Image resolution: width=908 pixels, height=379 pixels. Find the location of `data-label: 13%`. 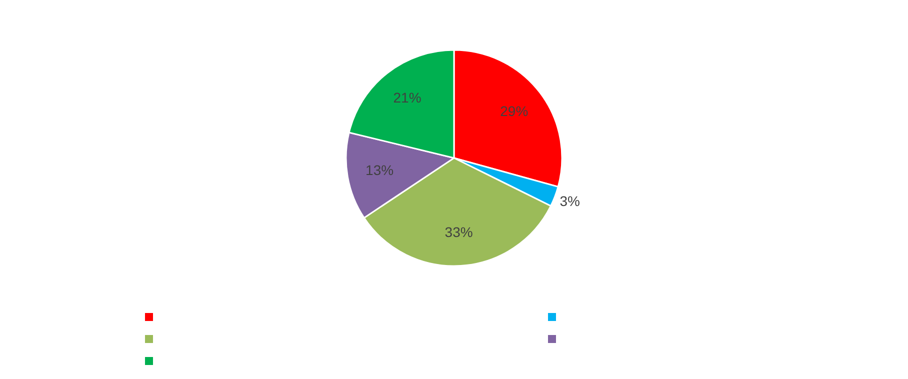

data-label: 13% is located at coordinates (380, 170).